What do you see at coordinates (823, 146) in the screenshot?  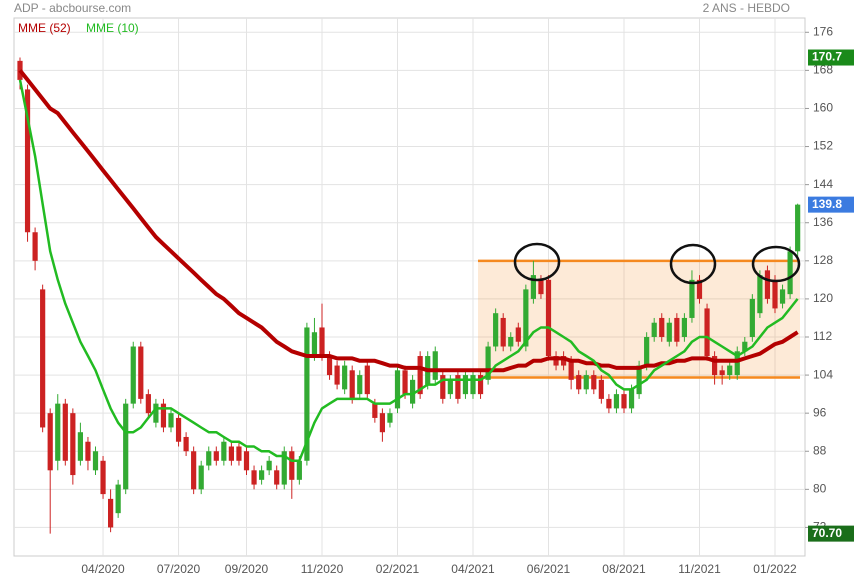 I see `y-tick-label: 152` at bounding box center [823, 146].